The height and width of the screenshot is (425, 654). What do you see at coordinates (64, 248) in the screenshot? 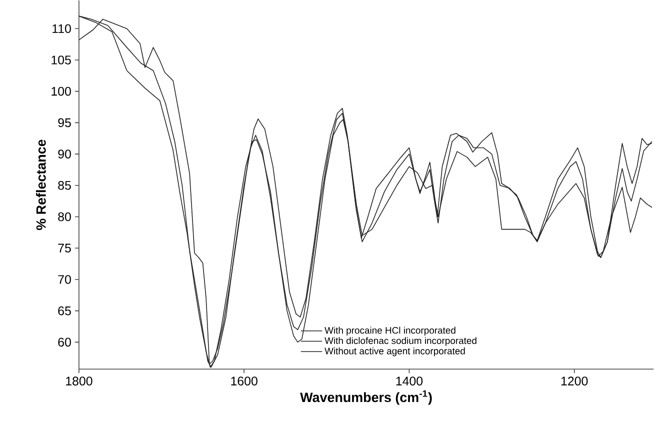
I see `y-tick-label: 75` at bounding box center [64, 248].